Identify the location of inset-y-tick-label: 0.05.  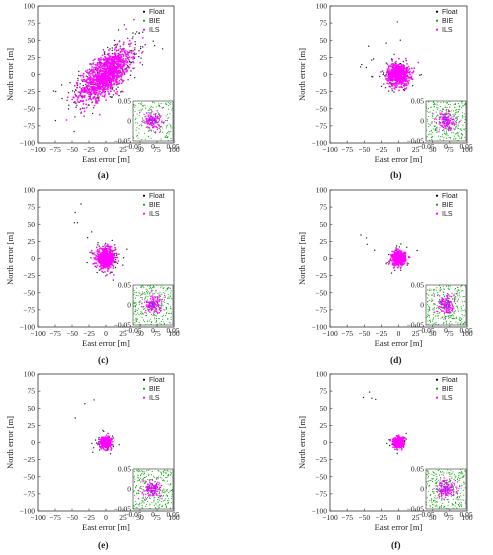
(124, 285).